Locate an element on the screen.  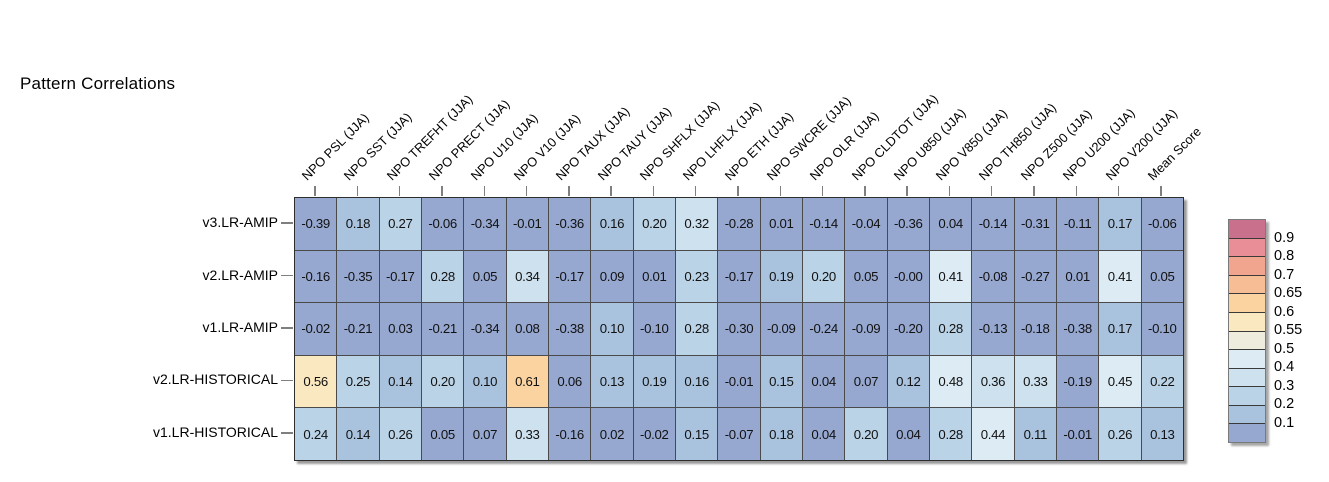
heatmap-cell: -0.27 is located at coordinates (1035, 276).